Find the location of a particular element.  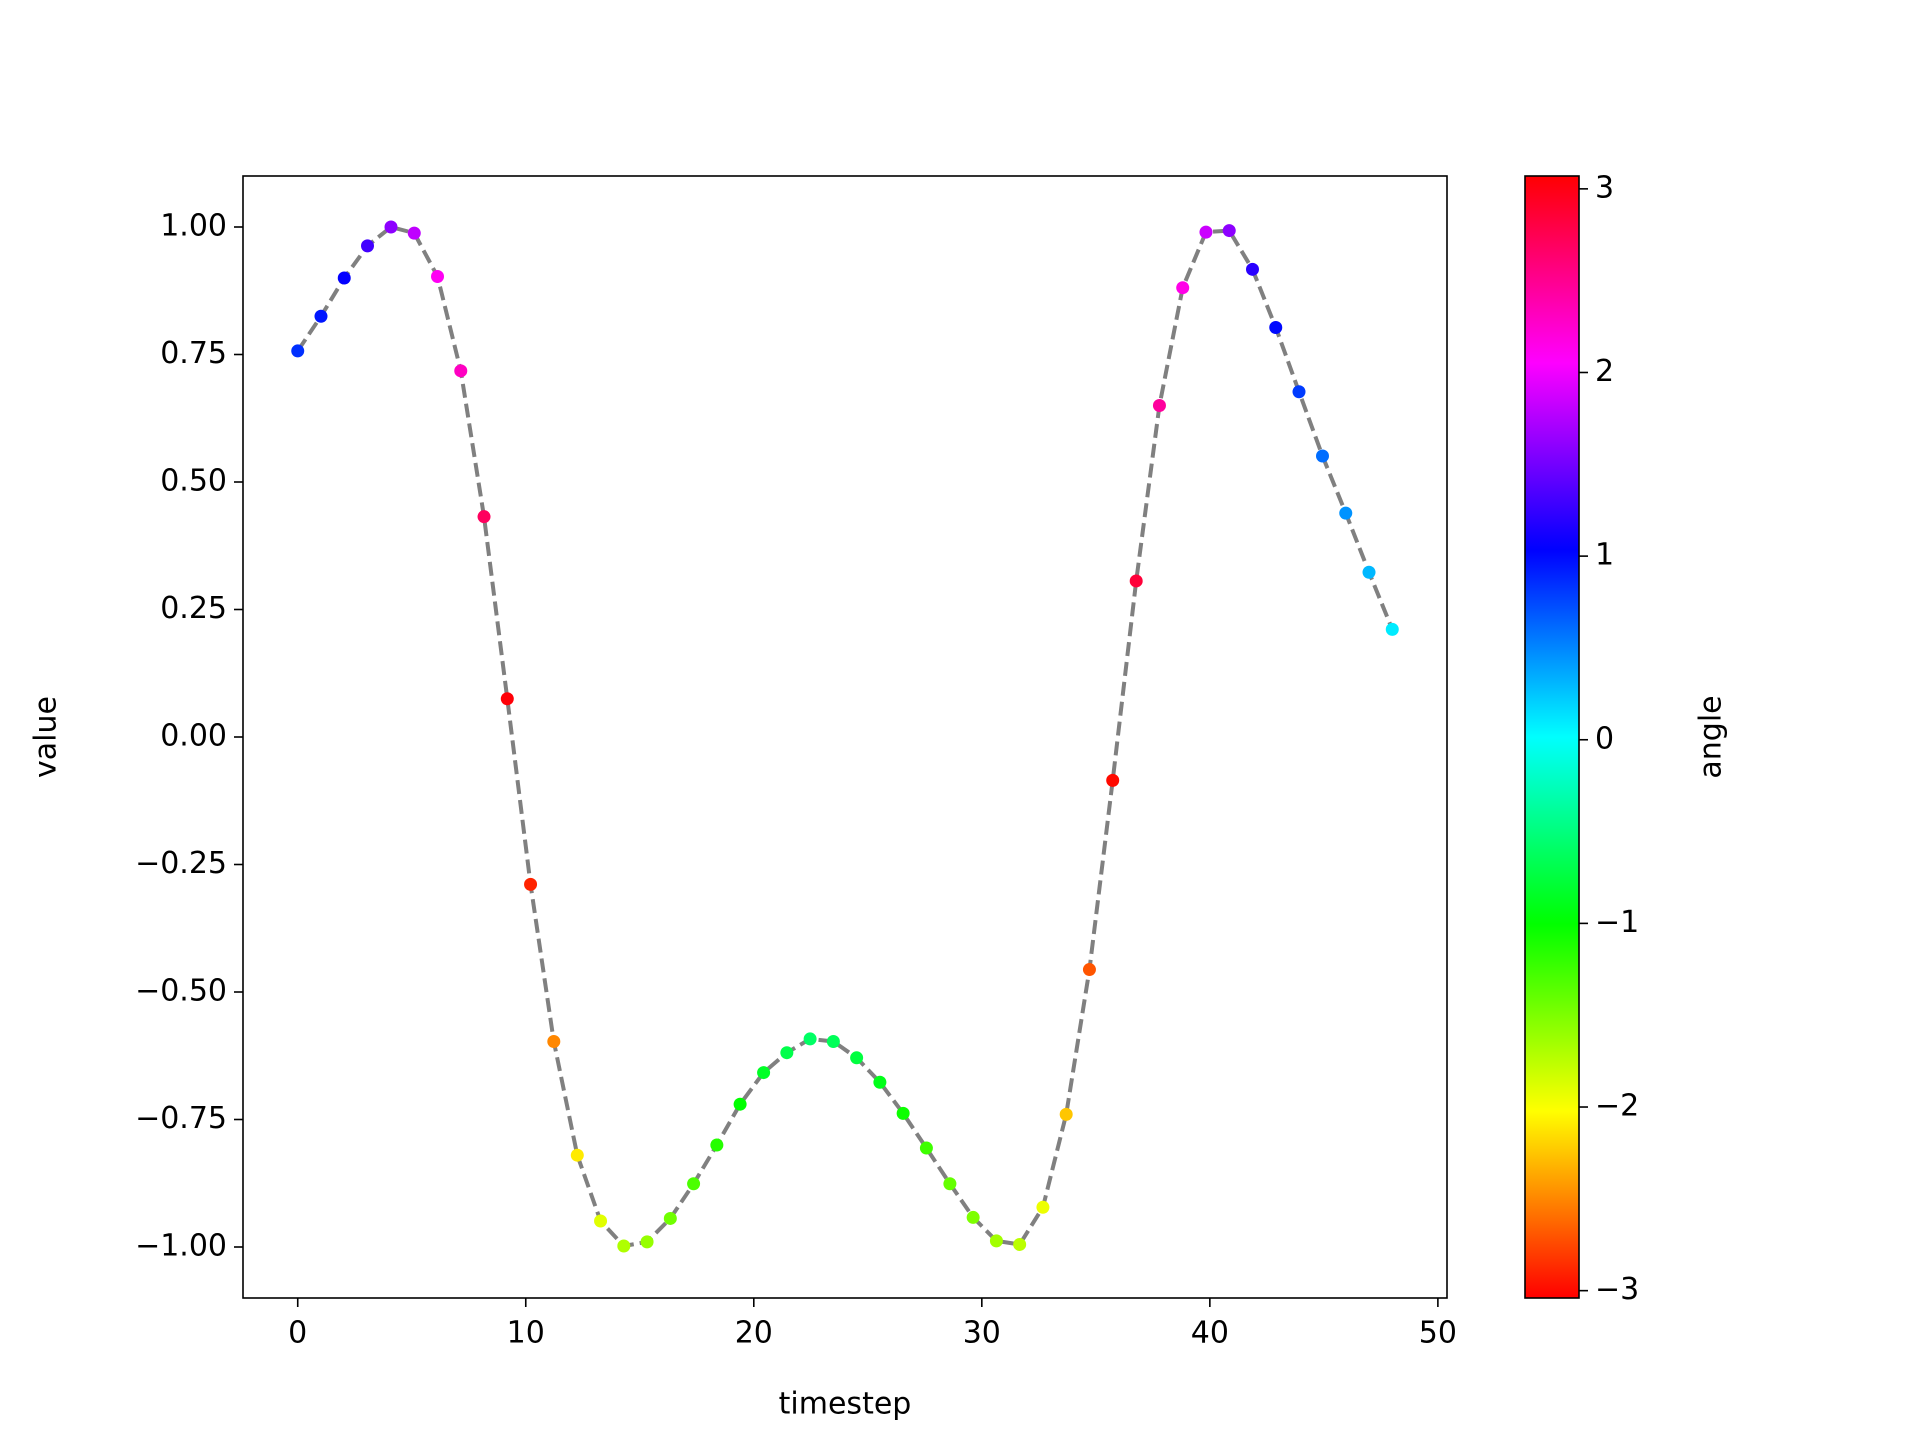

colorbar-tick-label: −2 is located at coordinates (1617, 1106).